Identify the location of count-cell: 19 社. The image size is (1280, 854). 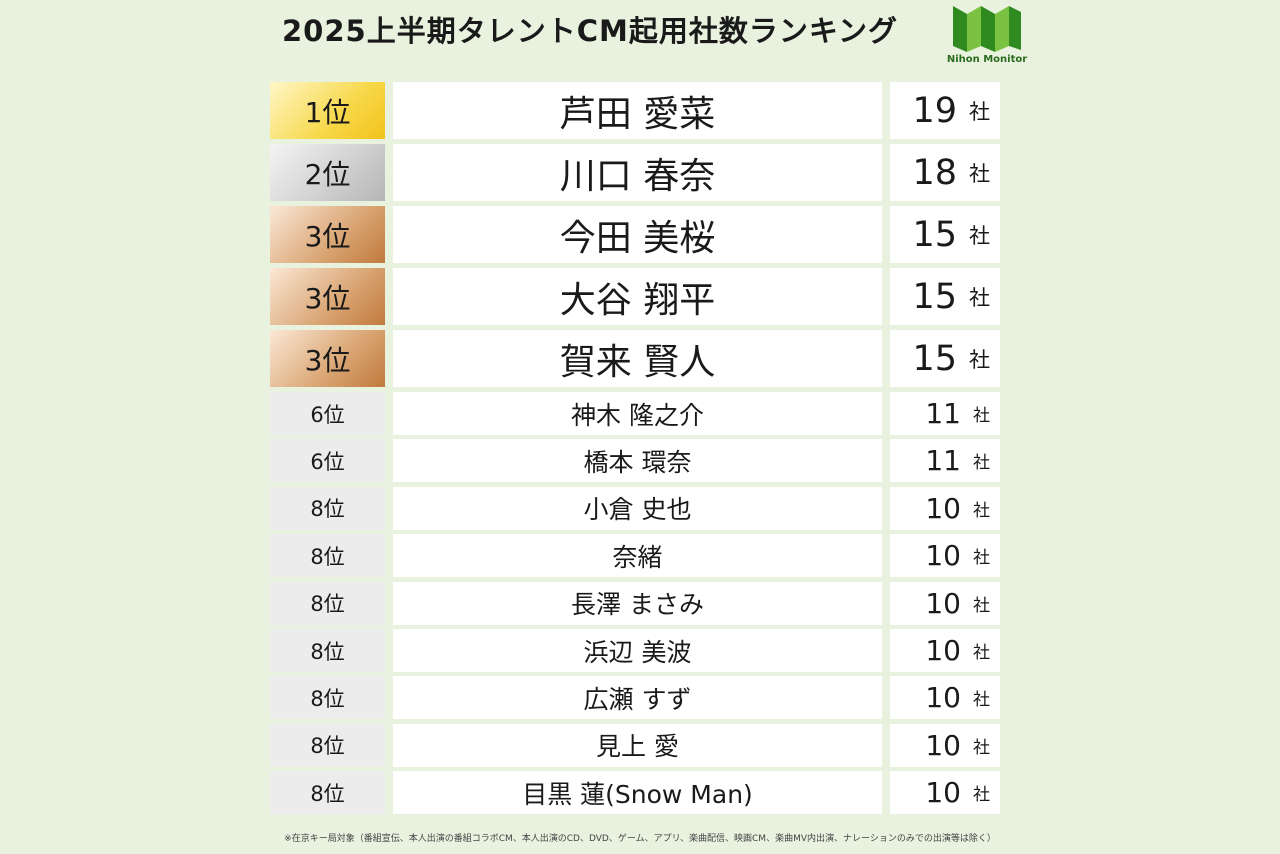
(945, 110).